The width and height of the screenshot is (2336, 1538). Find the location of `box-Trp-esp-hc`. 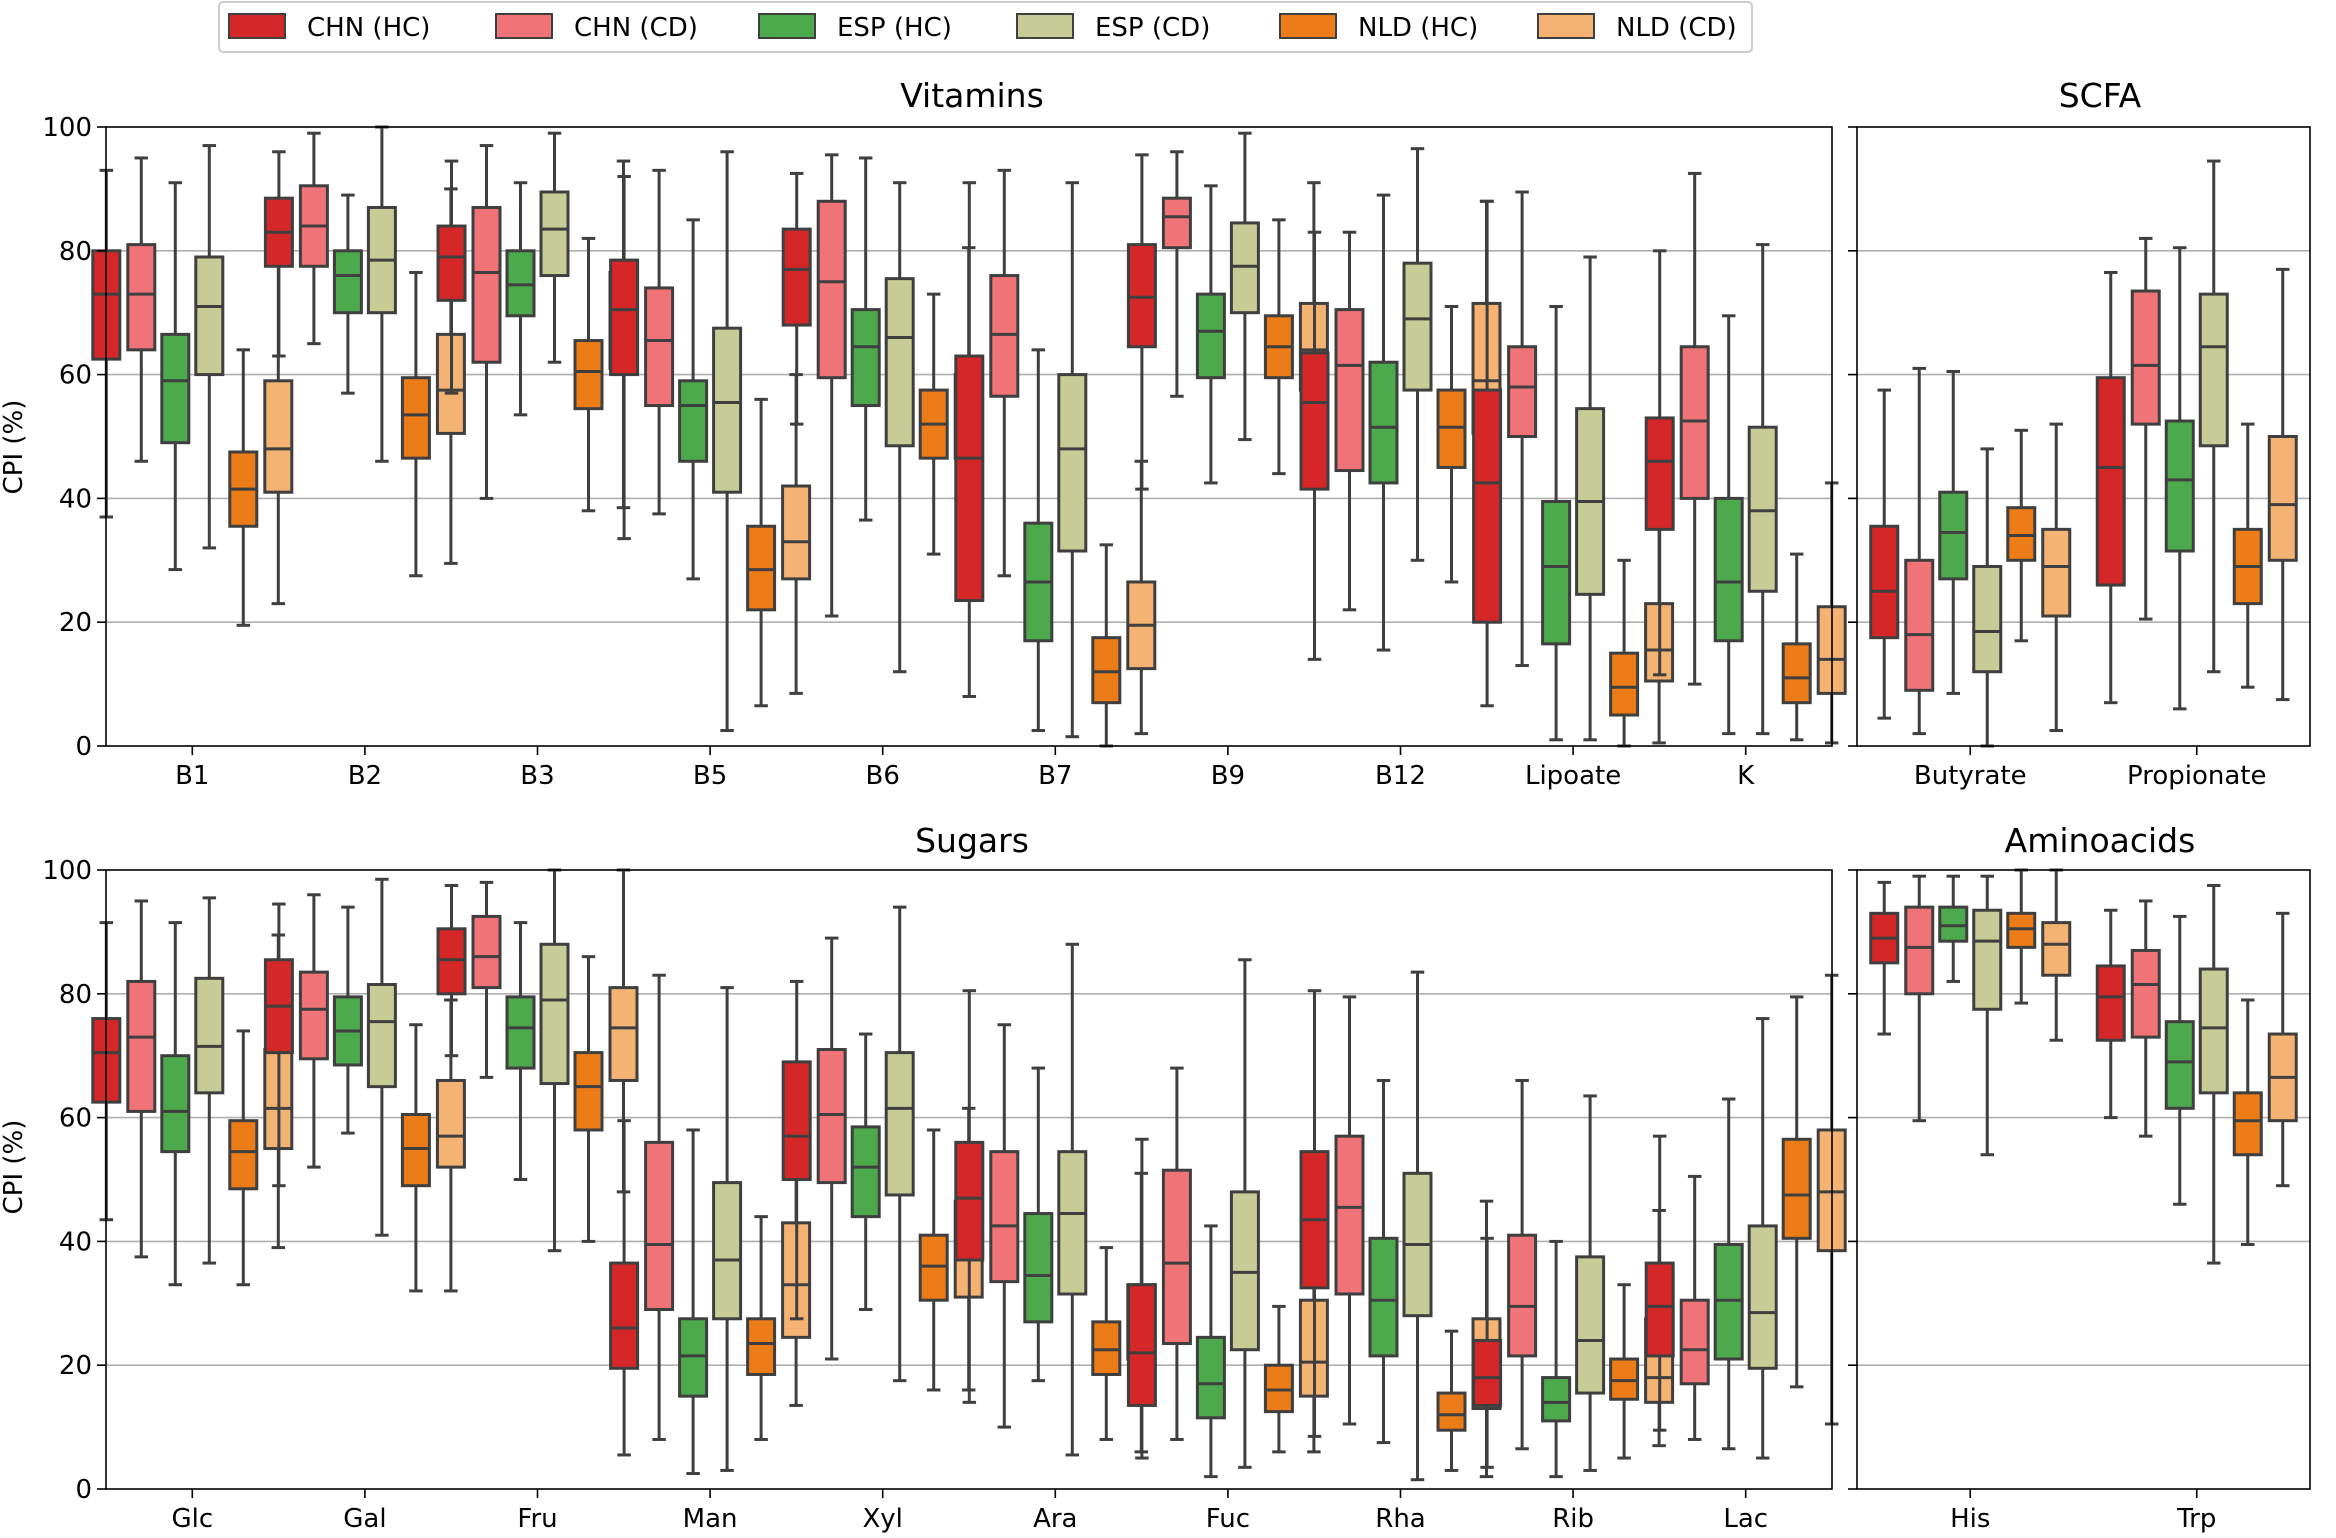

box-Trp-esp-hc is located at coordinates (2179, 1060).